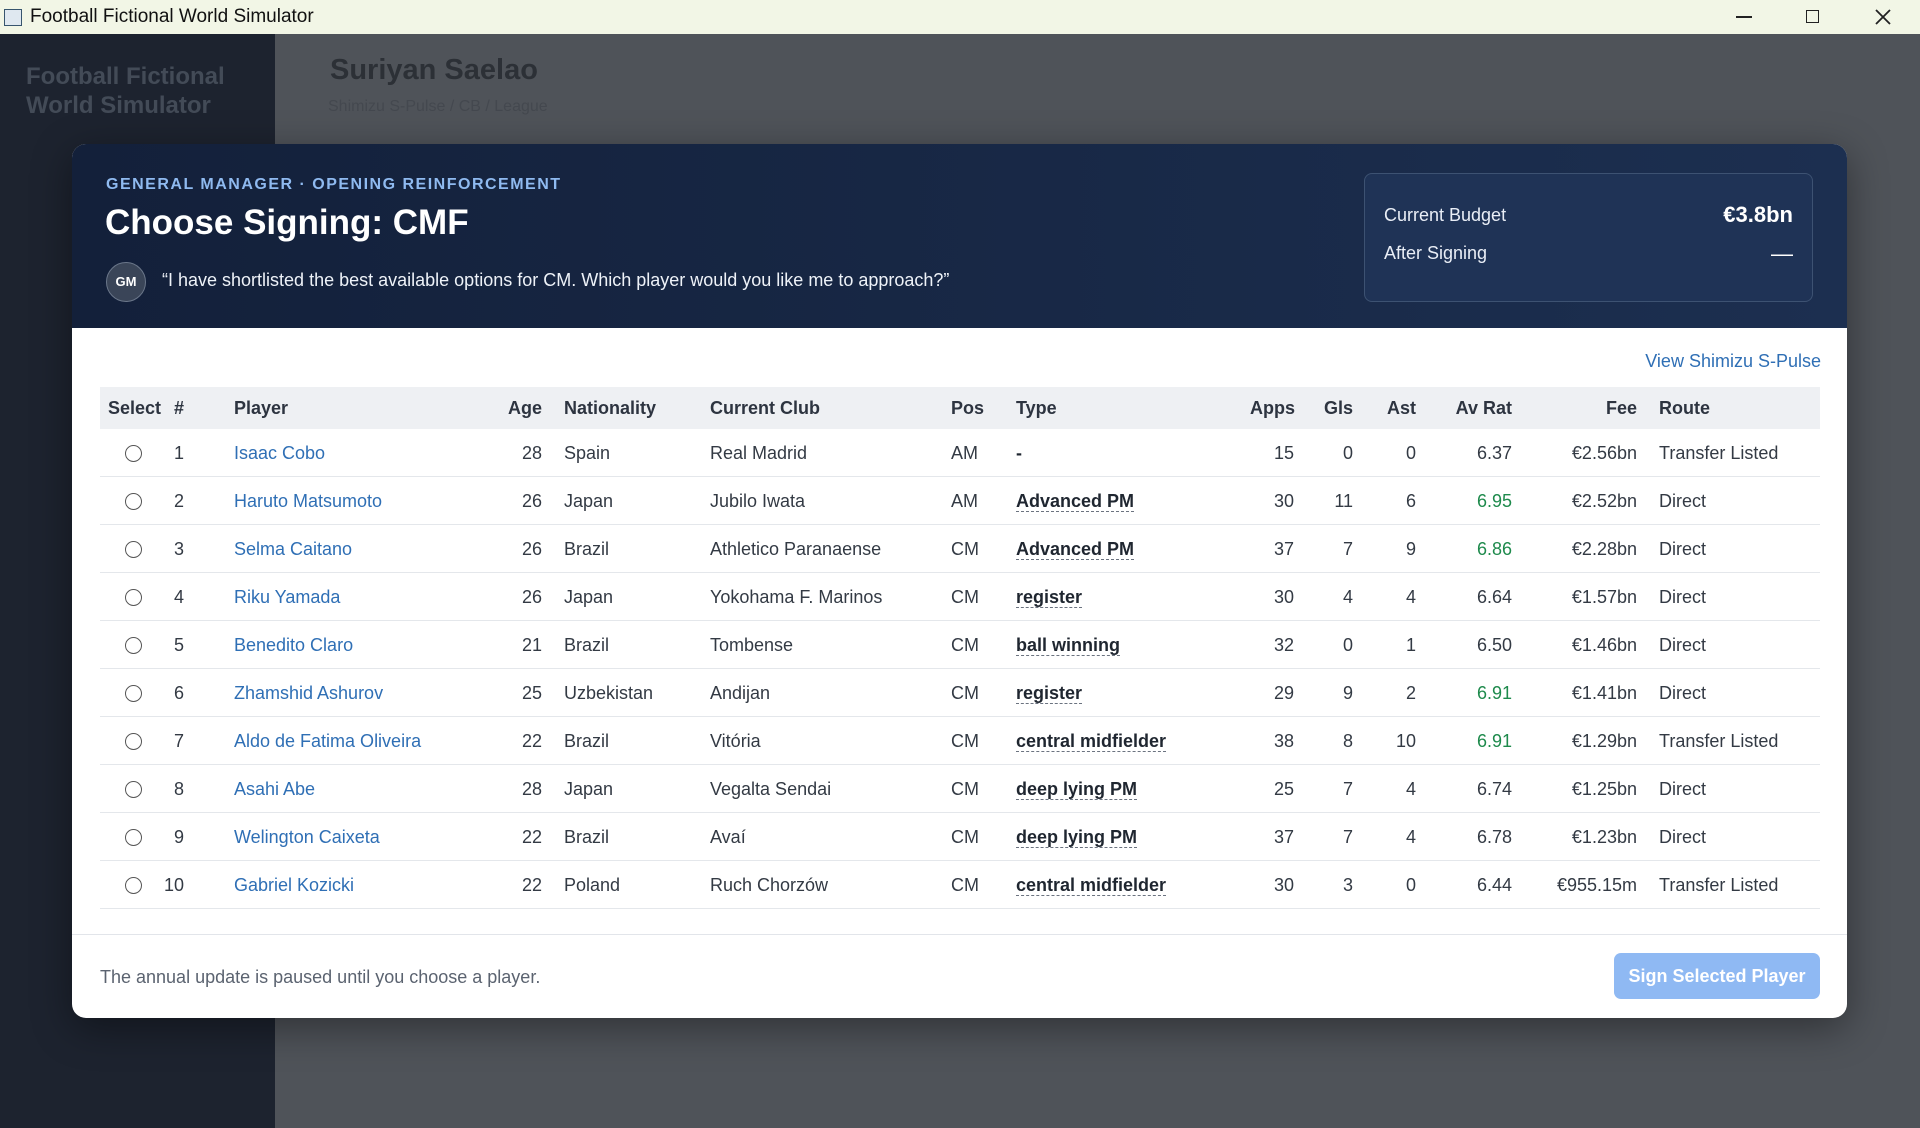 The height and width of the screenshot is (1128, 1920). Describe the element at coordinates (1283, 789) in the screenshot. I see `cell-apps: 25` at that location.